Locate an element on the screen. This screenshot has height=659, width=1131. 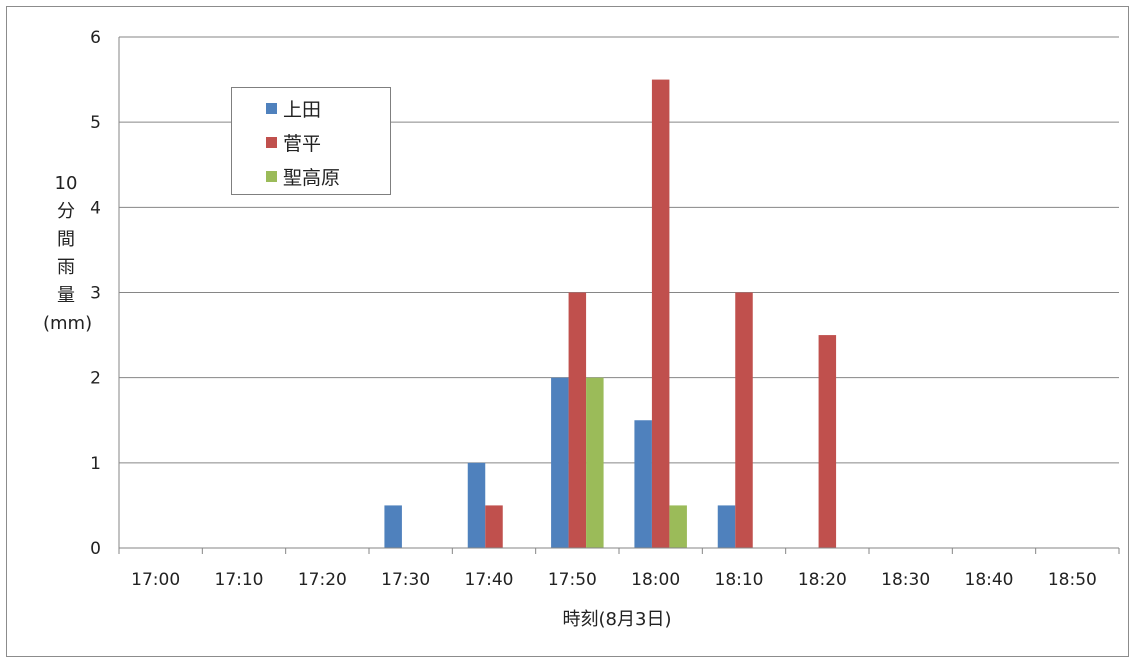
y-tick-label-5: 5 is located at coordinates (95, 123).